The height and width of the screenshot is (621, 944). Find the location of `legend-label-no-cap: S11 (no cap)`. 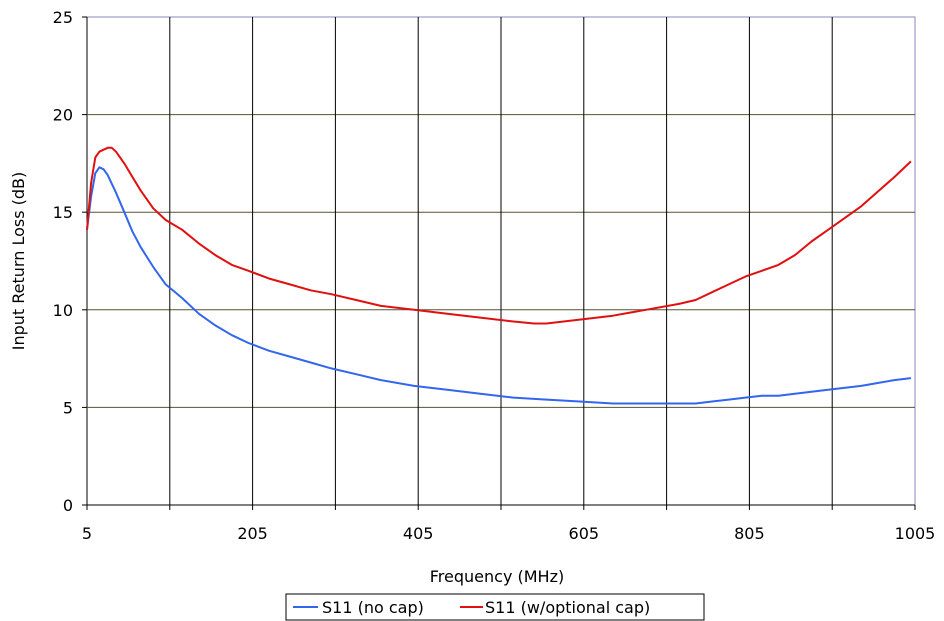

legend-label-no-cap: S11 (no cap) is located at coordinates (373, 607).